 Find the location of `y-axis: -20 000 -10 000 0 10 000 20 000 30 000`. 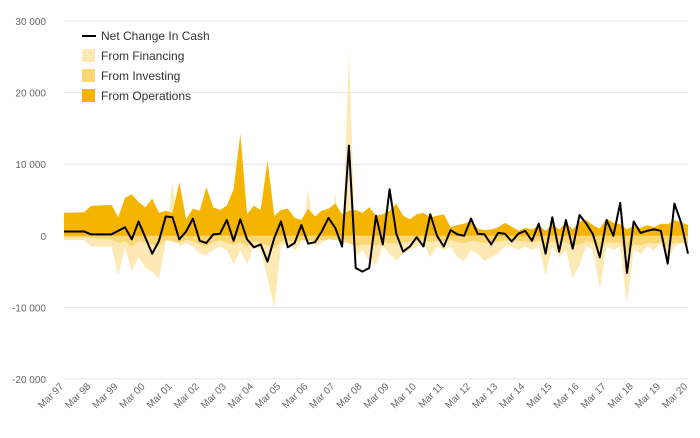

y-axis: -20 000 -10 000 0 10 000 20 000 30 000 is located at coordinates (29, 201).